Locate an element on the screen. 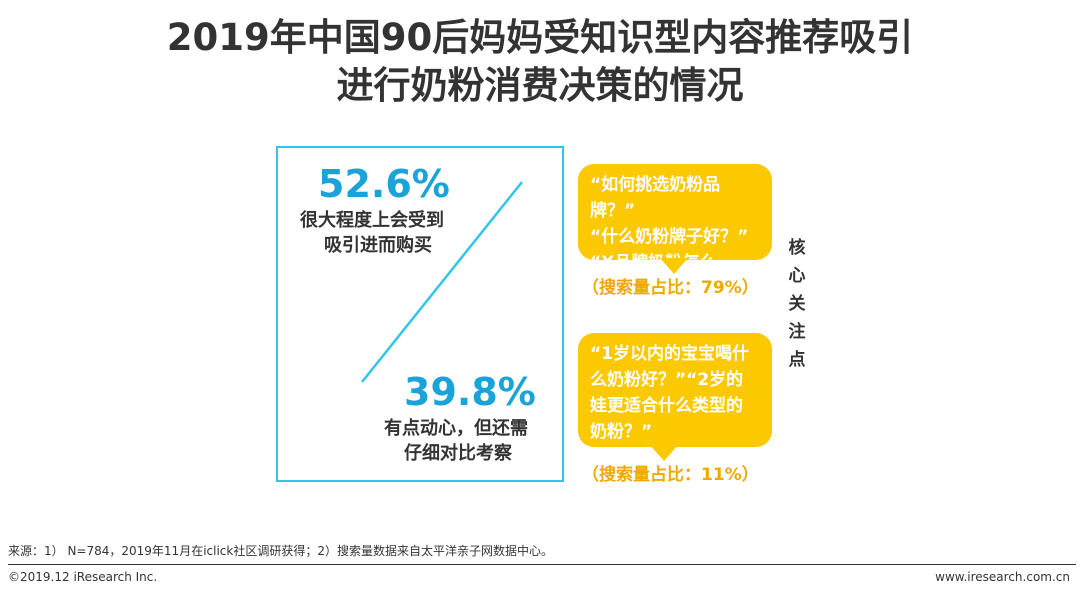  diagonal-line is located at coordinates (442, 282).